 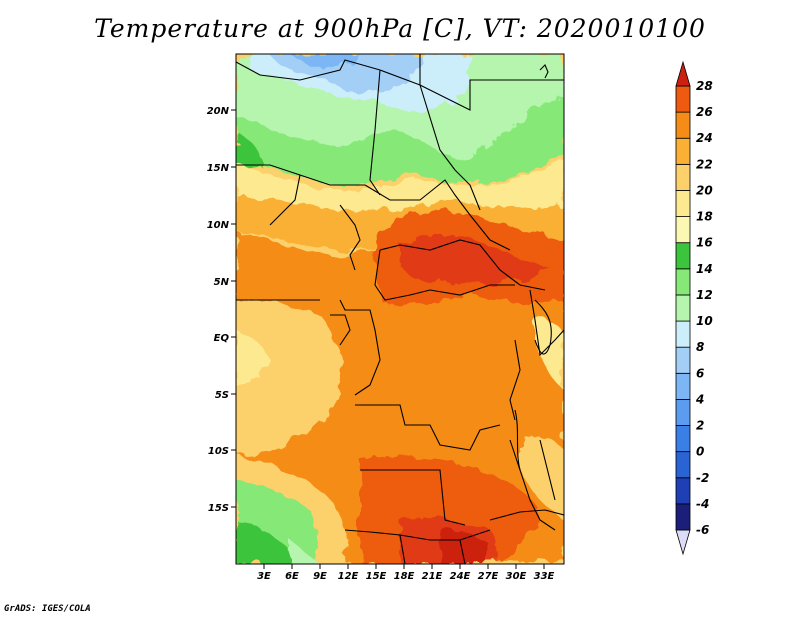 I want to click on colorbar-label: 24, so click(x=704, y=138).